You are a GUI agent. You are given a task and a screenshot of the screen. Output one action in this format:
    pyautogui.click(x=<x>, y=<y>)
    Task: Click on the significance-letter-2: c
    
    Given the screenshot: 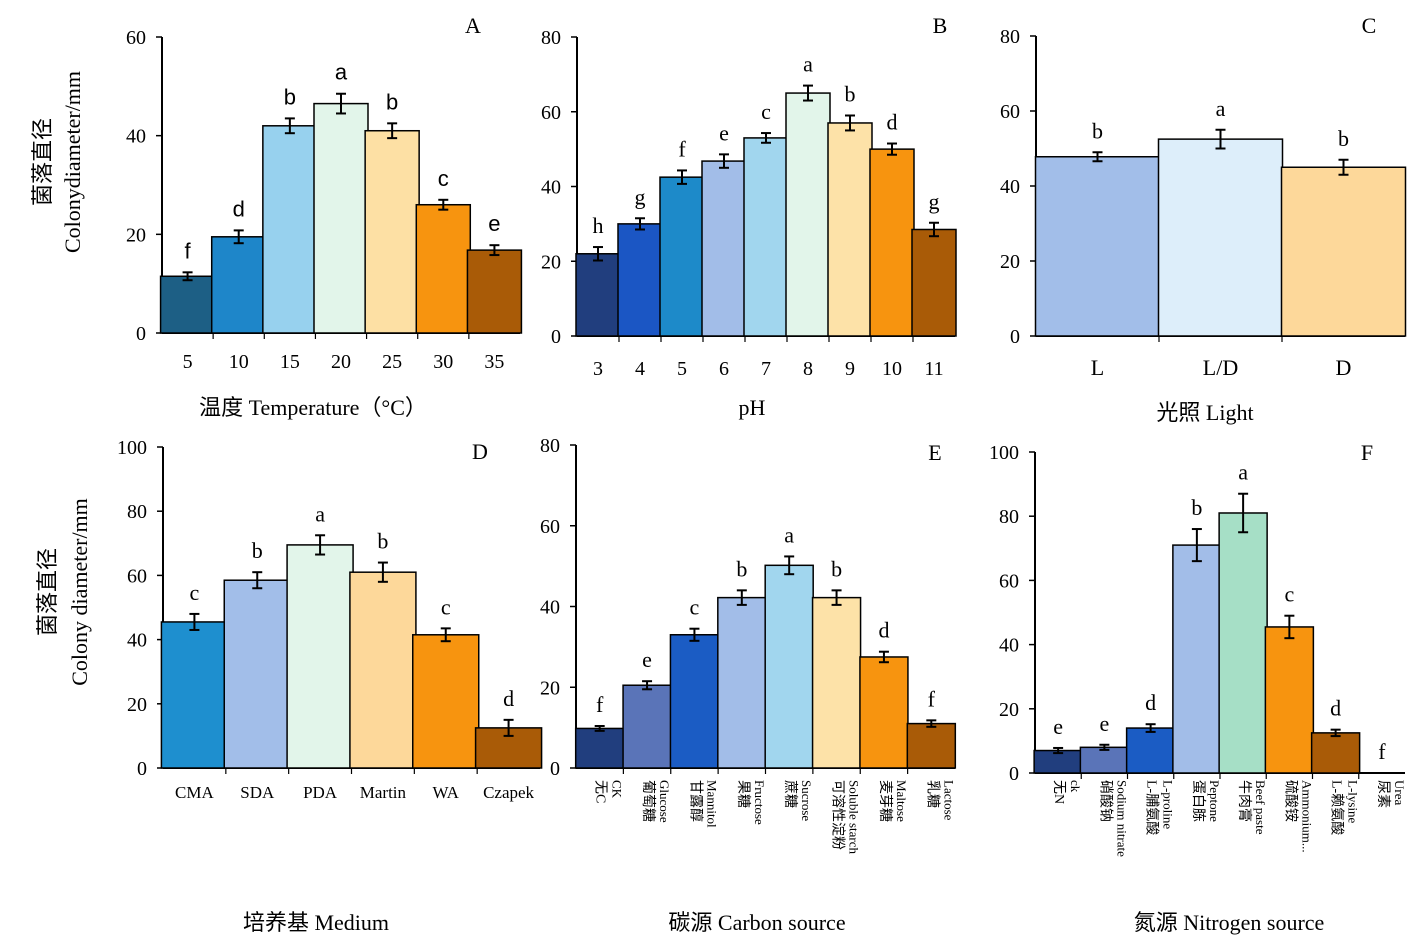 What is the action you would take?
    pyautogui.click(x=695, y=607)
    